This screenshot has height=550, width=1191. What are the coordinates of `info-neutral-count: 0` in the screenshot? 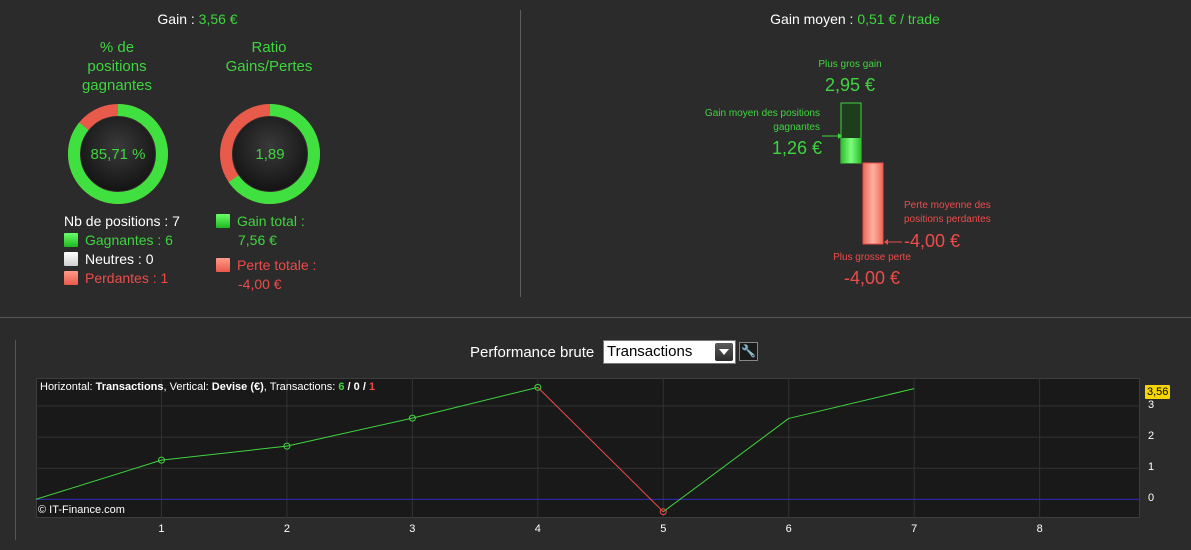 It's located at (356, 387).